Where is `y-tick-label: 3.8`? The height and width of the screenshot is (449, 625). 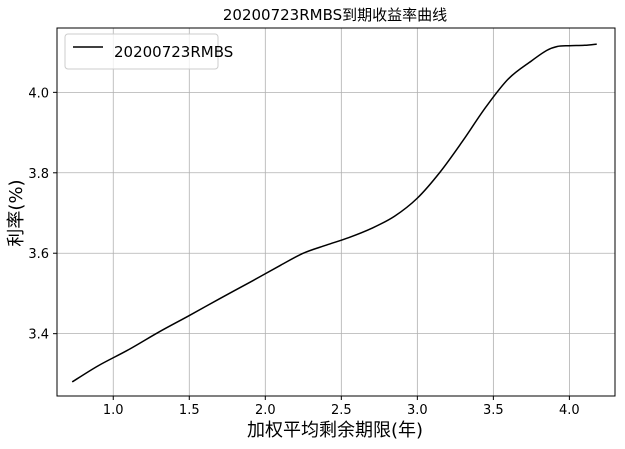 y-tick-label: 3.8 is located at coordinates (38, 174).